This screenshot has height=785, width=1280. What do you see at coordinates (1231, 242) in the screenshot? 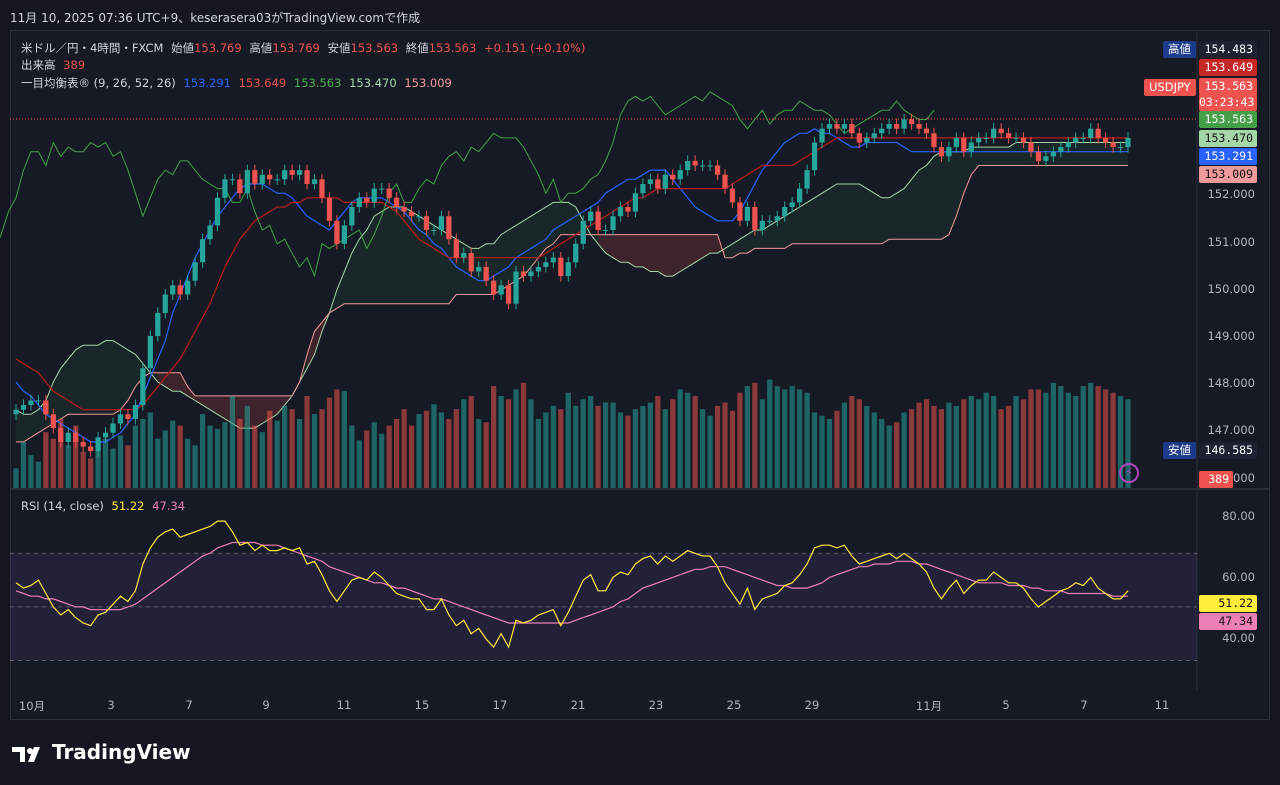
I see `price-tick: 151.000` at bounding box center [1231, 242].